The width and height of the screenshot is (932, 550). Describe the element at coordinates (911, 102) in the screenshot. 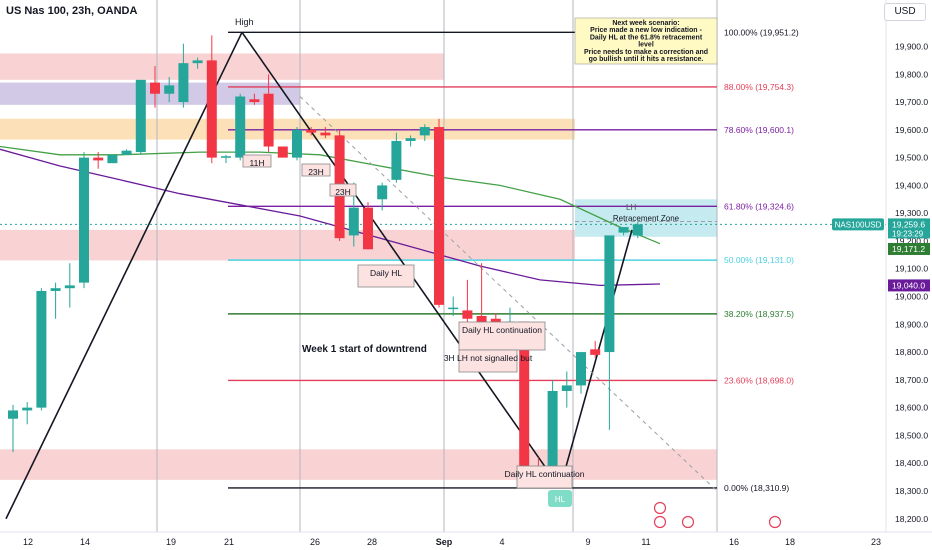

I see `price-tick-2: 19,700.0` at that location.